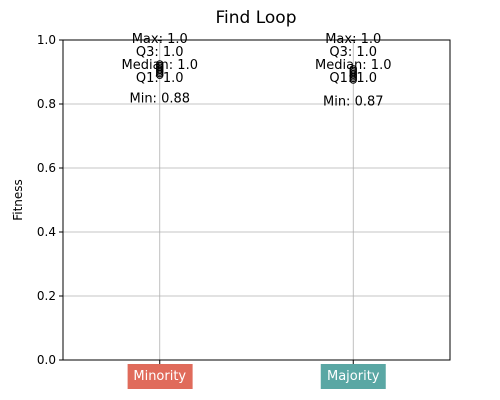  Describe the element at coordinates (46, 40) in the screenshot. I see `y-tick-label: 1.0` at that location.